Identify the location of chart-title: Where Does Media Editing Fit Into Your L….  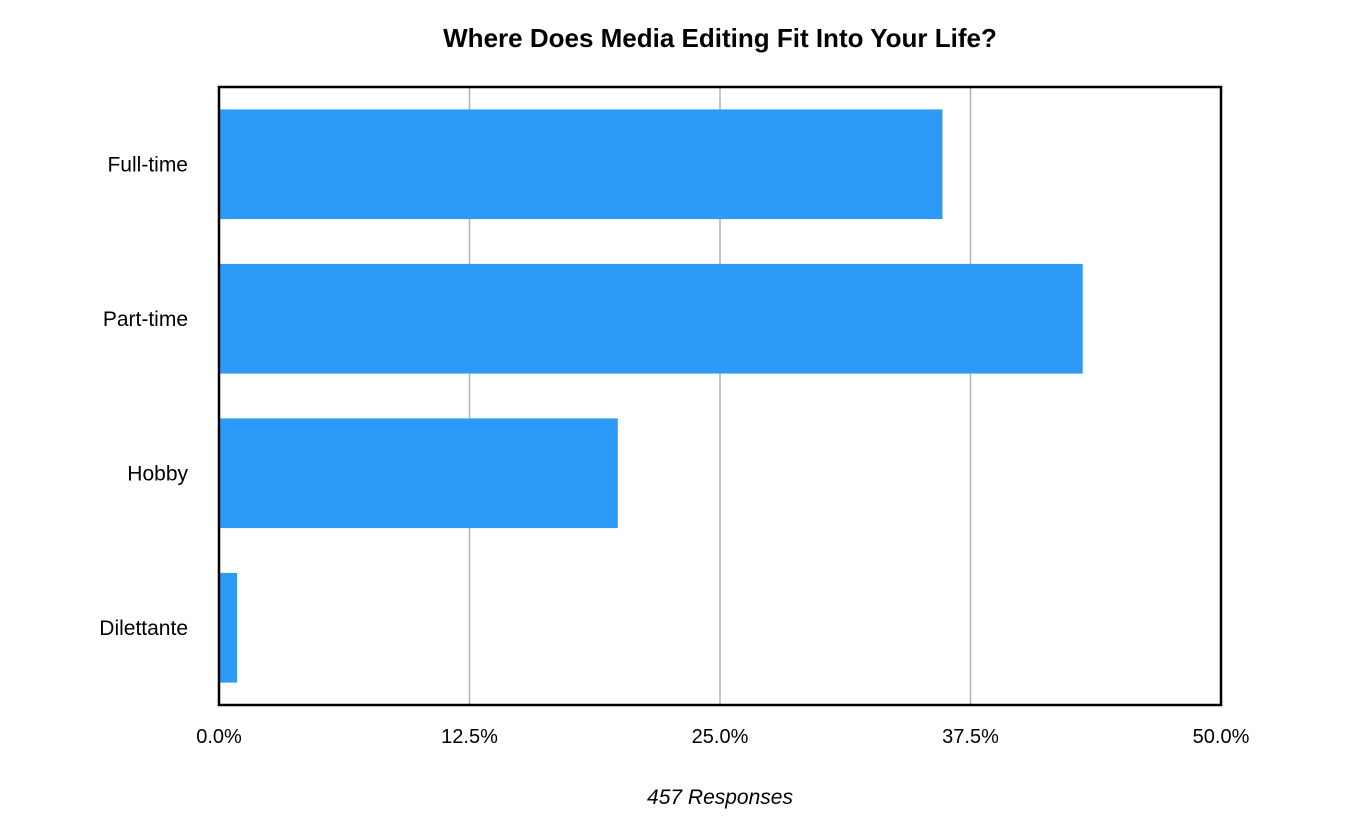
(720, 38).